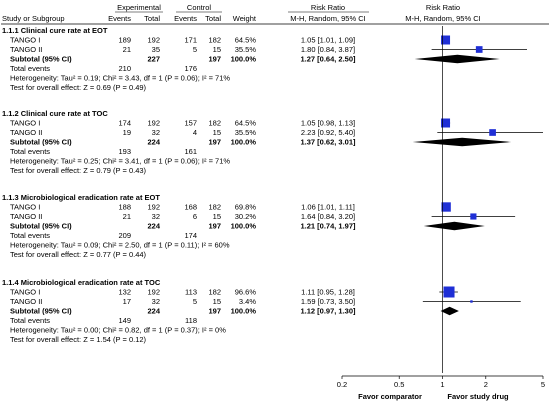 This screenshot has height=405, width=550. I want to click on total-events-control: 118, so click(191, 320).